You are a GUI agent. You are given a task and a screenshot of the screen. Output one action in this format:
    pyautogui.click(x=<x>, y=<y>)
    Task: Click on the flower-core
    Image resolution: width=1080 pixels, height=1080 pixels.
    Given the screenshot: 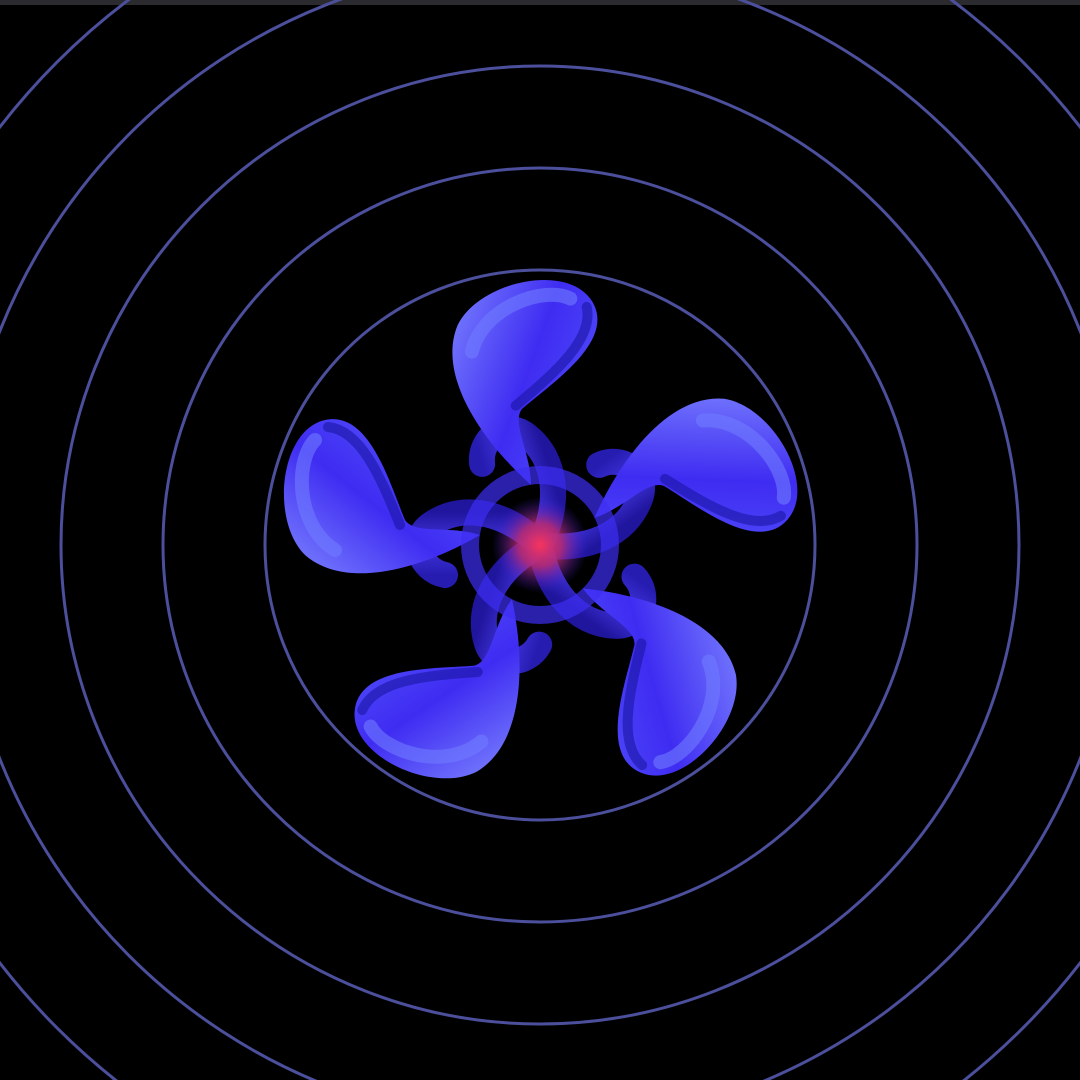 What is the action you would take?
    pyautogui.click(x=540, y=545)
    